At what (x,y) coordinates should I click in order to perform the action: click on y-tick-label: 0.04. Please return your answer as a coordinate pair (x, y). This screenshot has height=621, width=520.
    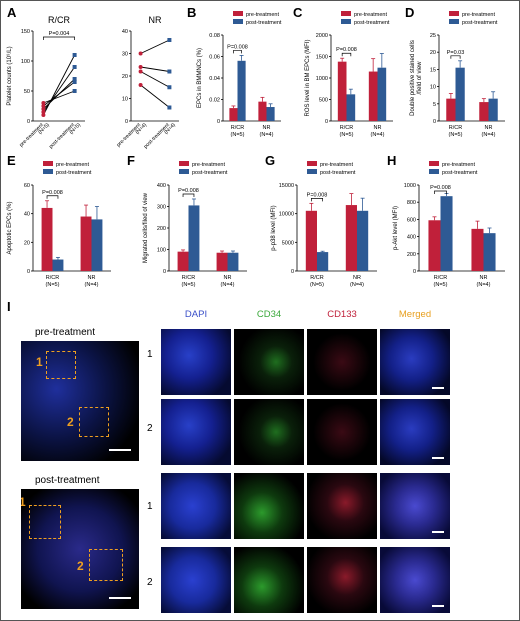
    Looking at the image, I should click on (214, 79).